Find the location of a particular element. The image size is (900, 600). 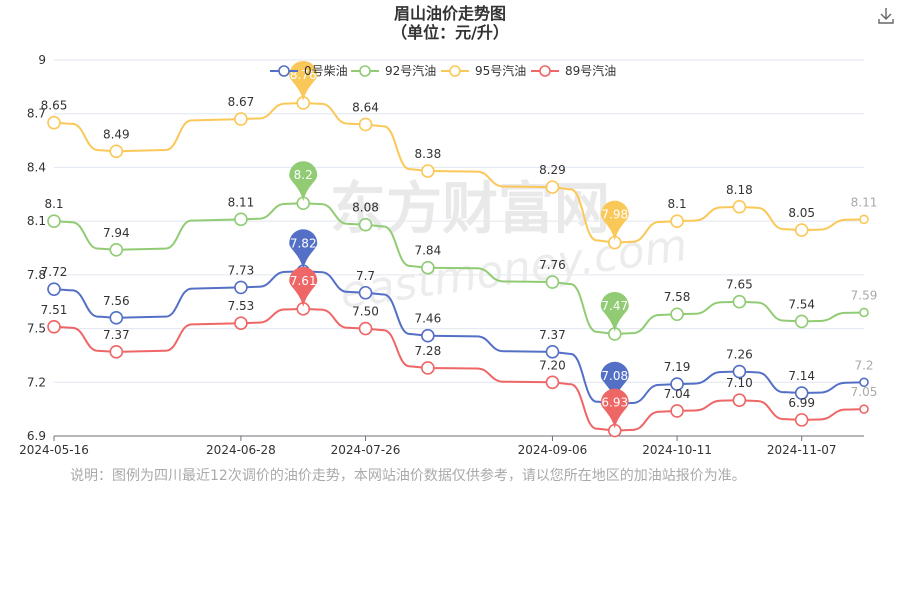

max-marker-label: 7.61 is located at coordinates (303, 281).